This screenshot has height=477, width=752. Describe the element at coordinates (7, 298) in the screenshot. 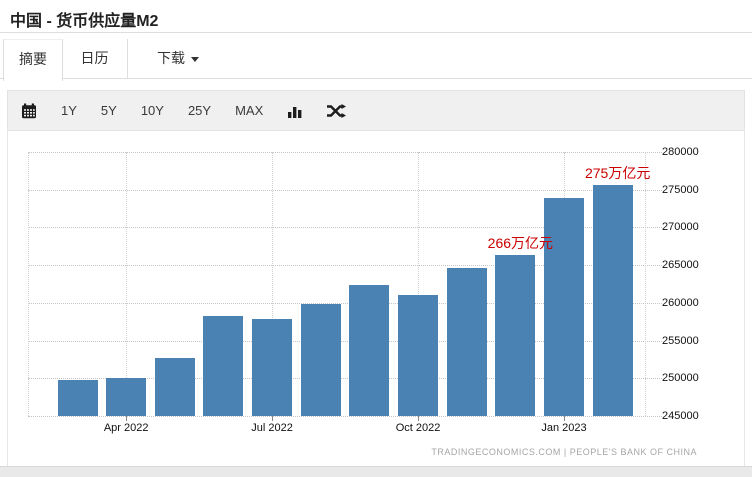

I see `panel-border-left` at that location.